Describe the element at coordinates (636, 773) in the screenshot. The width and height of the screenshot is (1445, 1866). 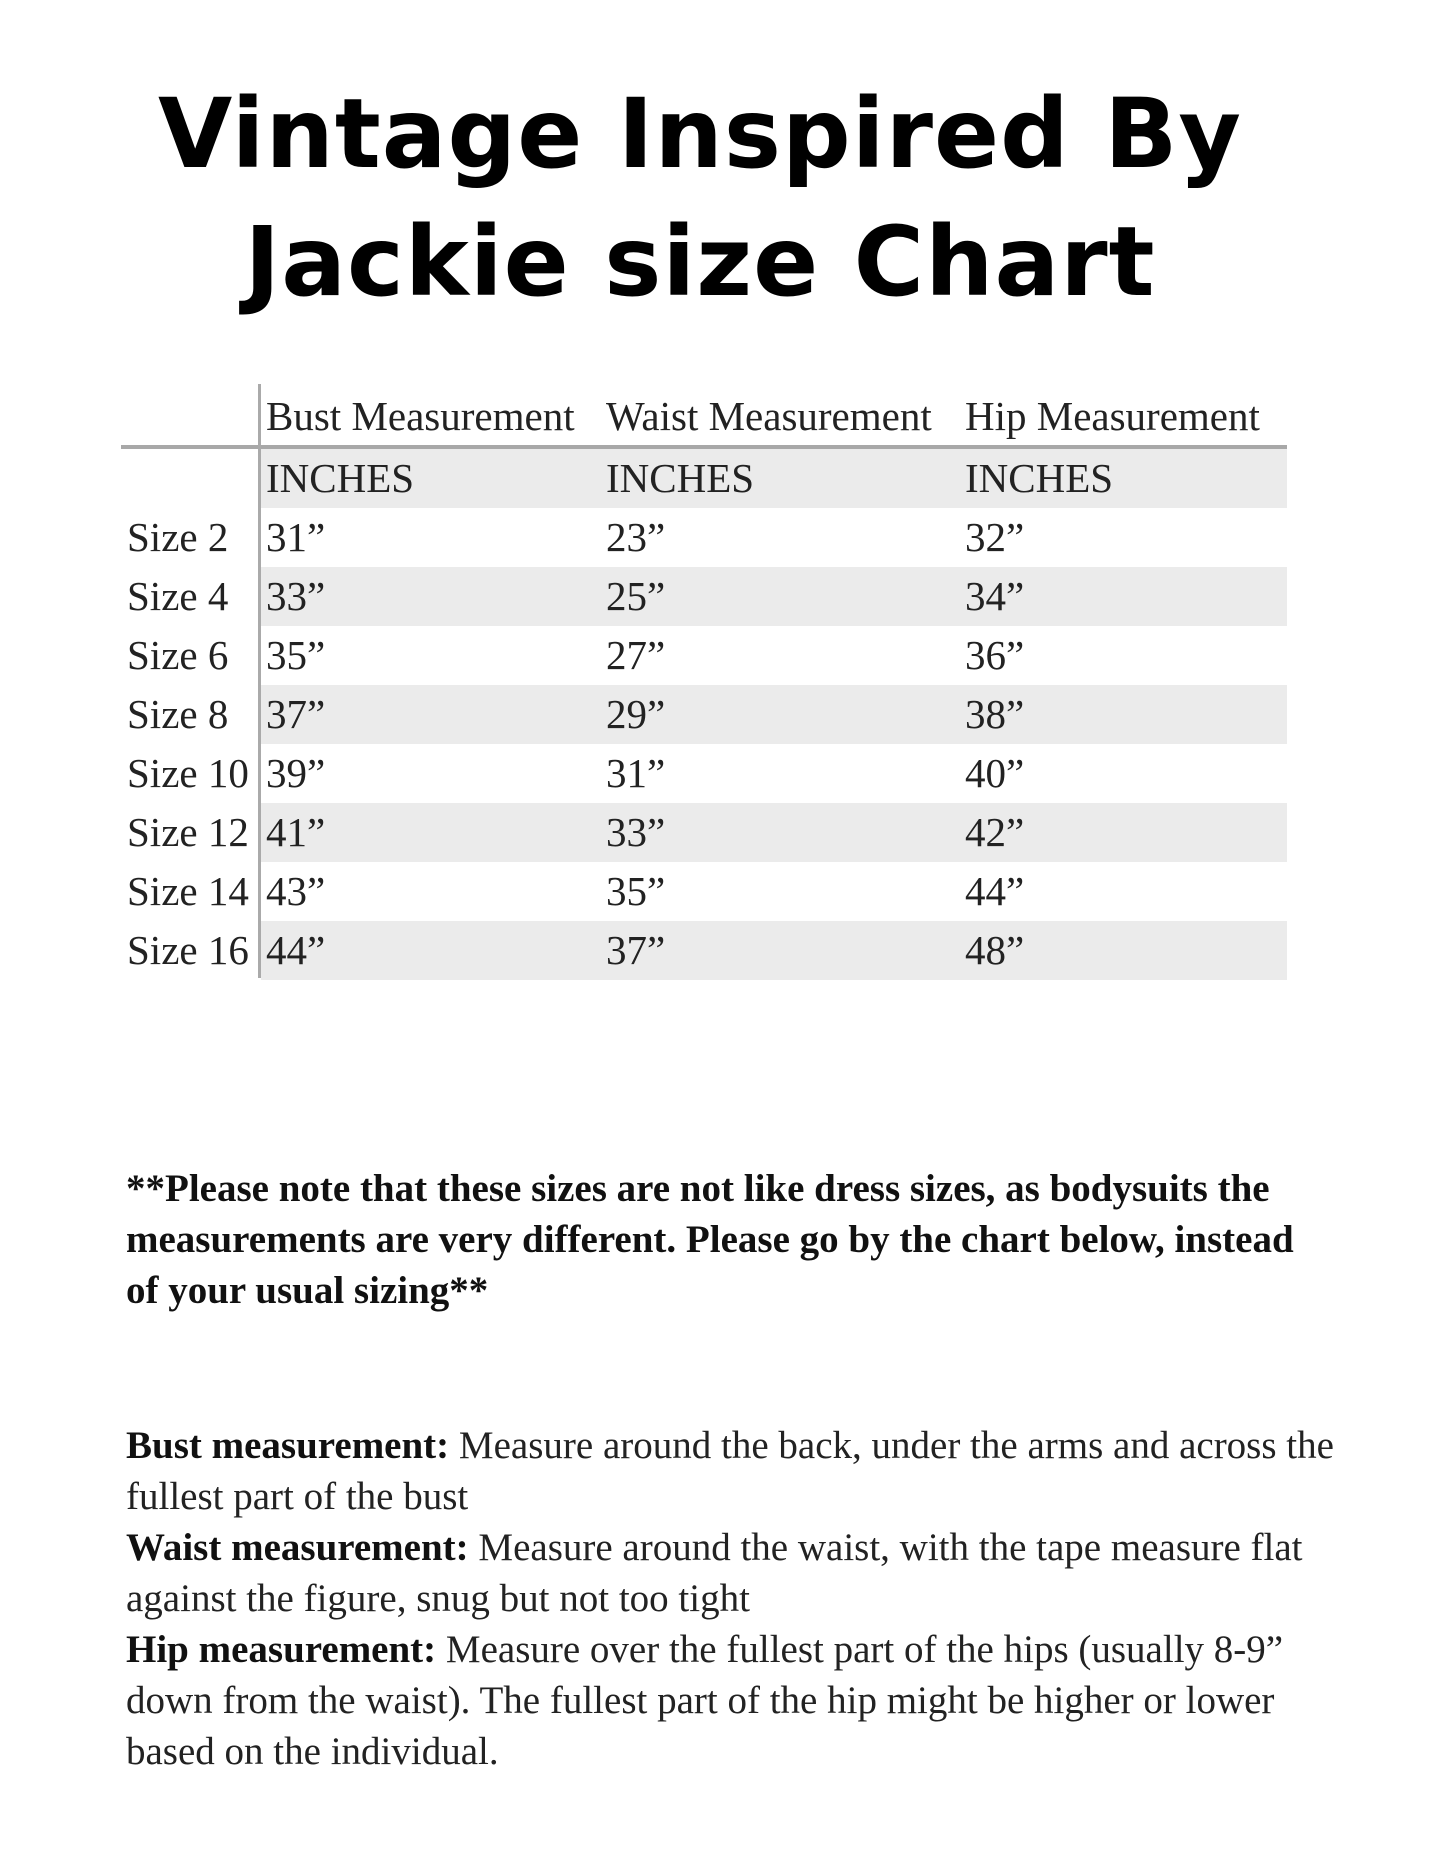
I see `cell-waist: 31”` at that location.